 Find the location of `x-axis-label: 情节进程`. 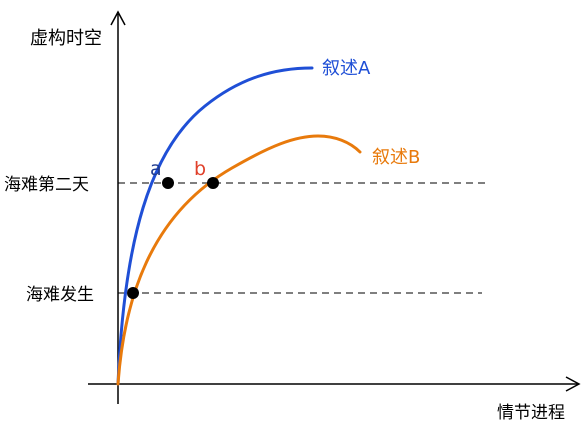

x-axis-label: 情节进程 is located at coordinates (531, 413).